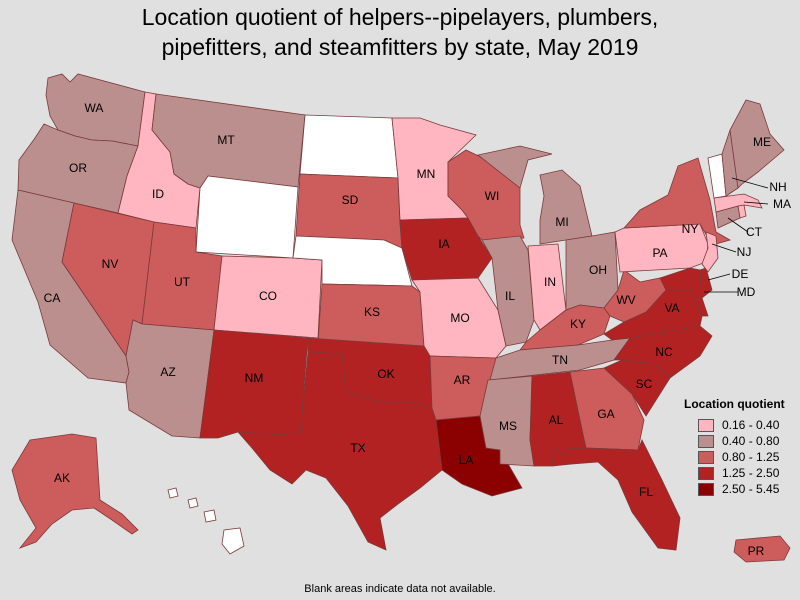 This screenshot has height=600, width=800. Describe the element at coordinates (751, 473) in the screenshot. I see `legend-label: 1.25 - 2.50` at that location.